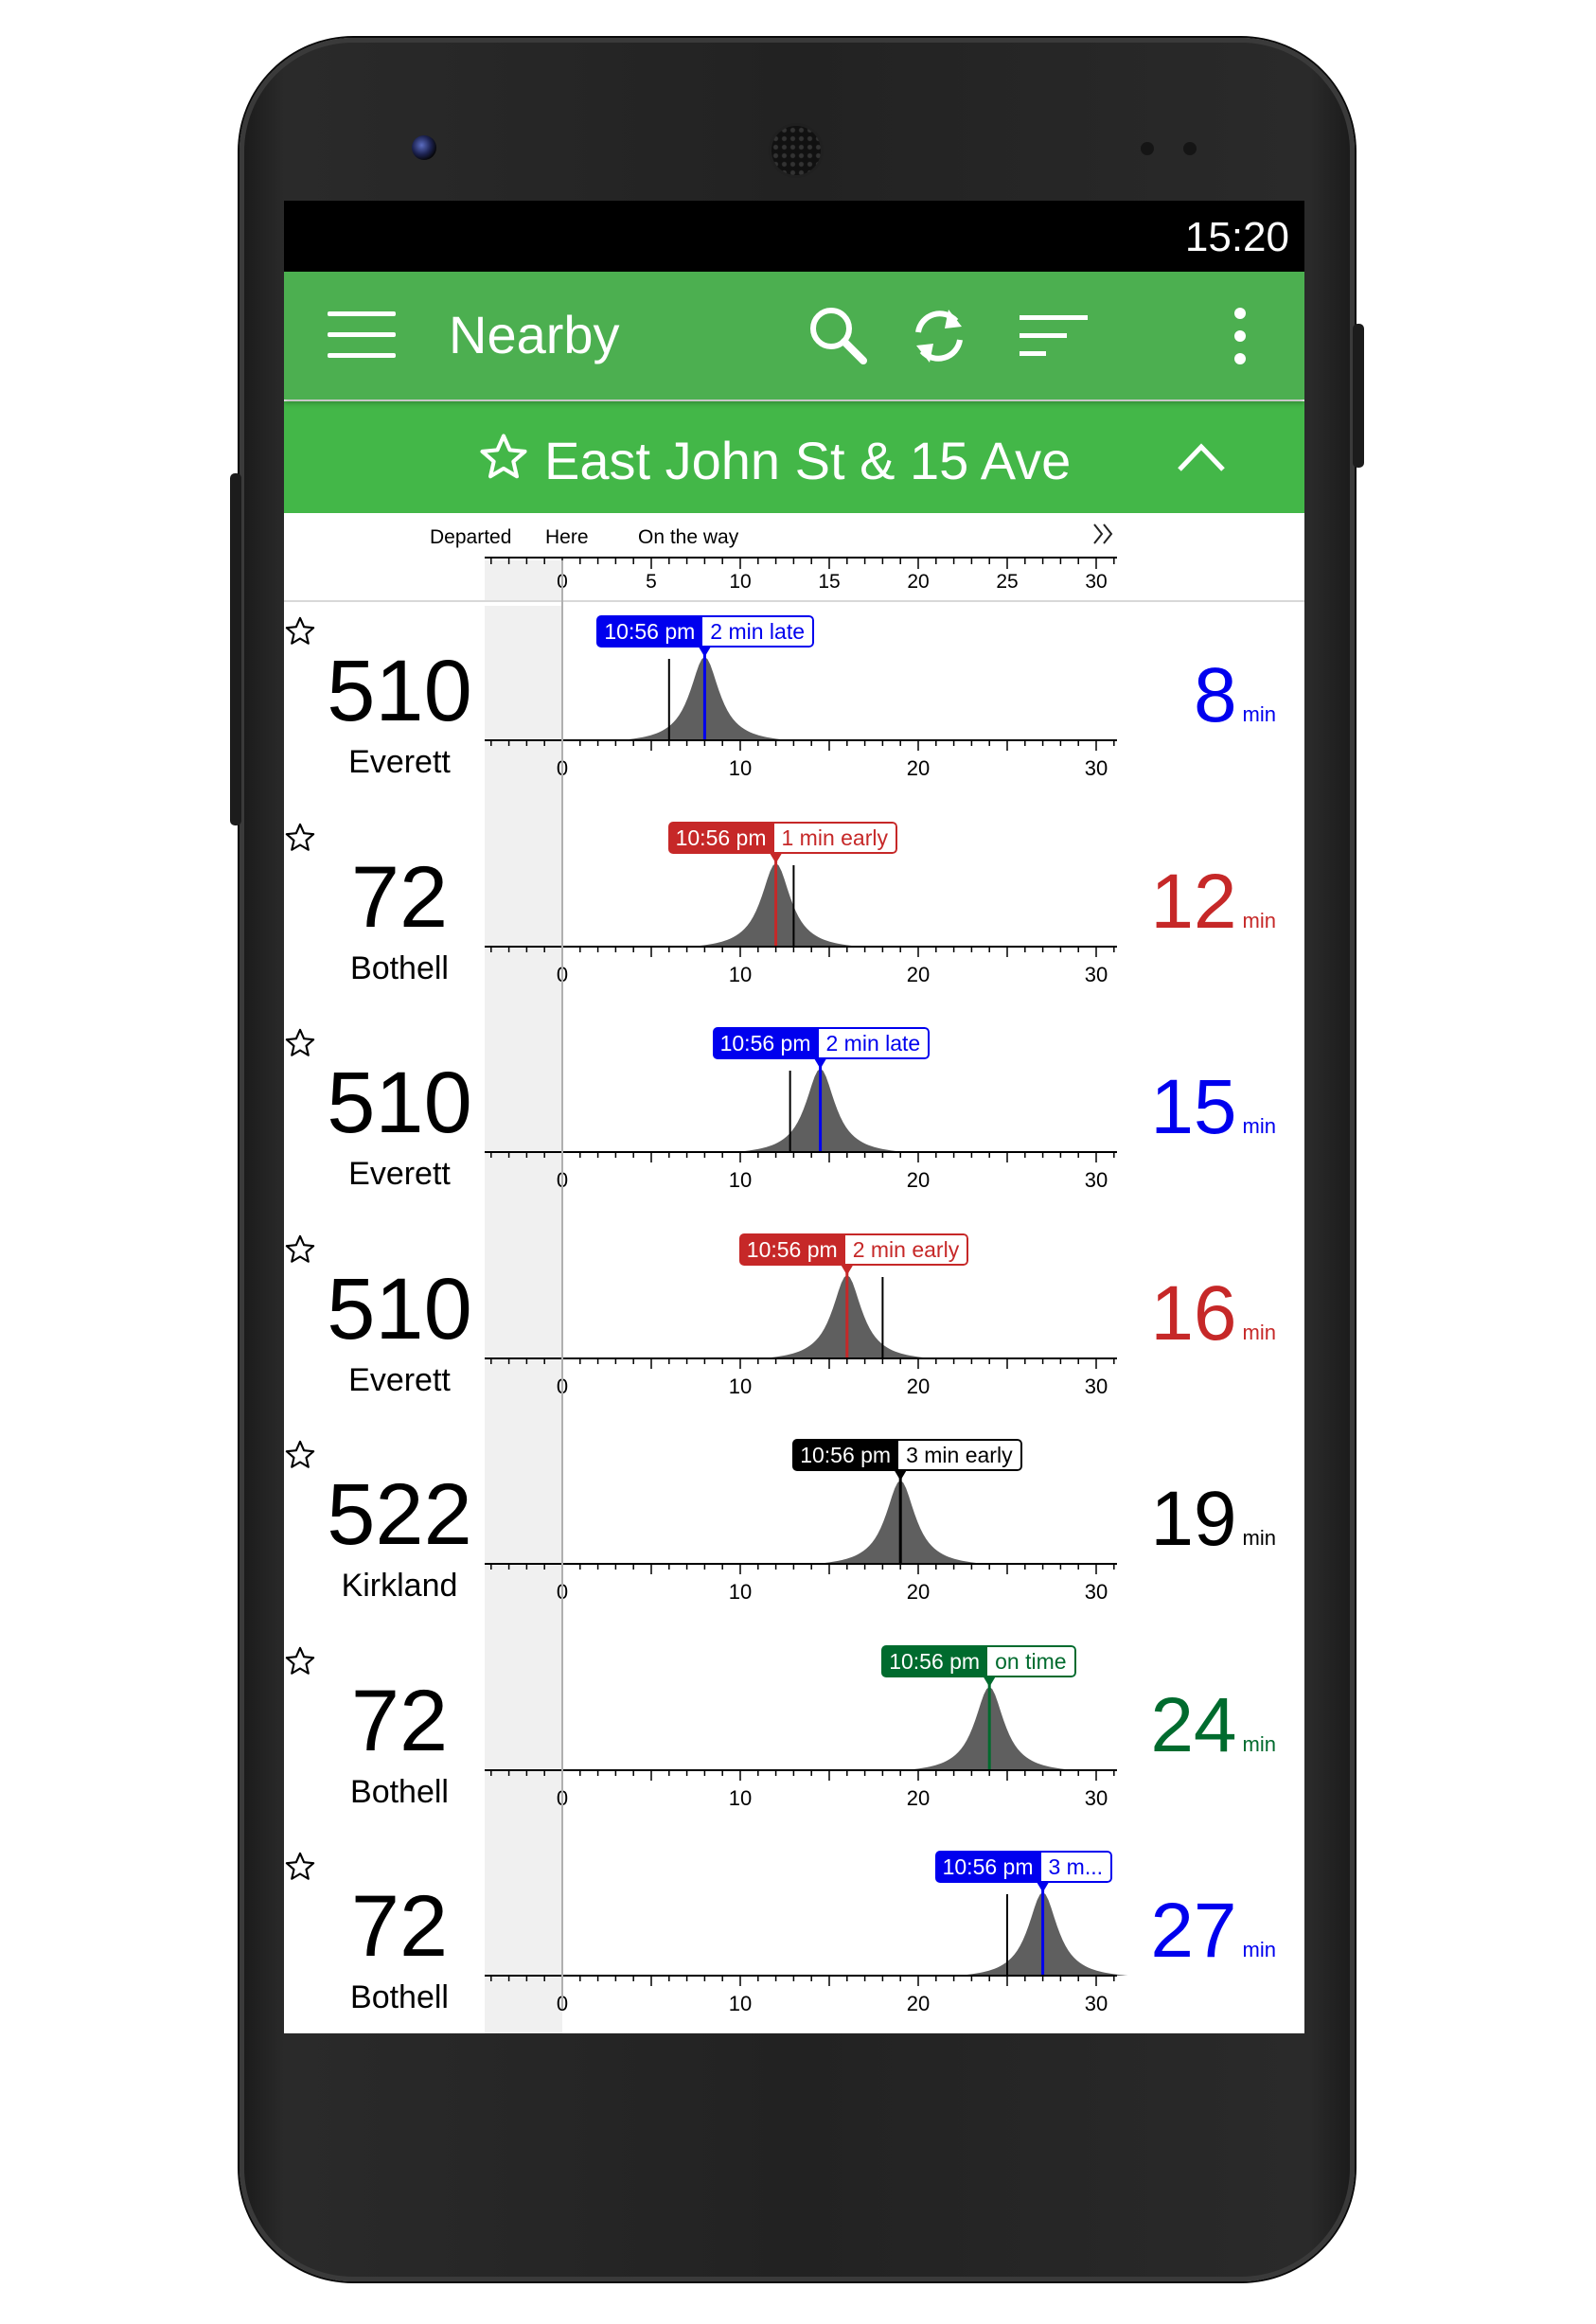  I want to click on overflow-menu-icon, so click(1240, 336).